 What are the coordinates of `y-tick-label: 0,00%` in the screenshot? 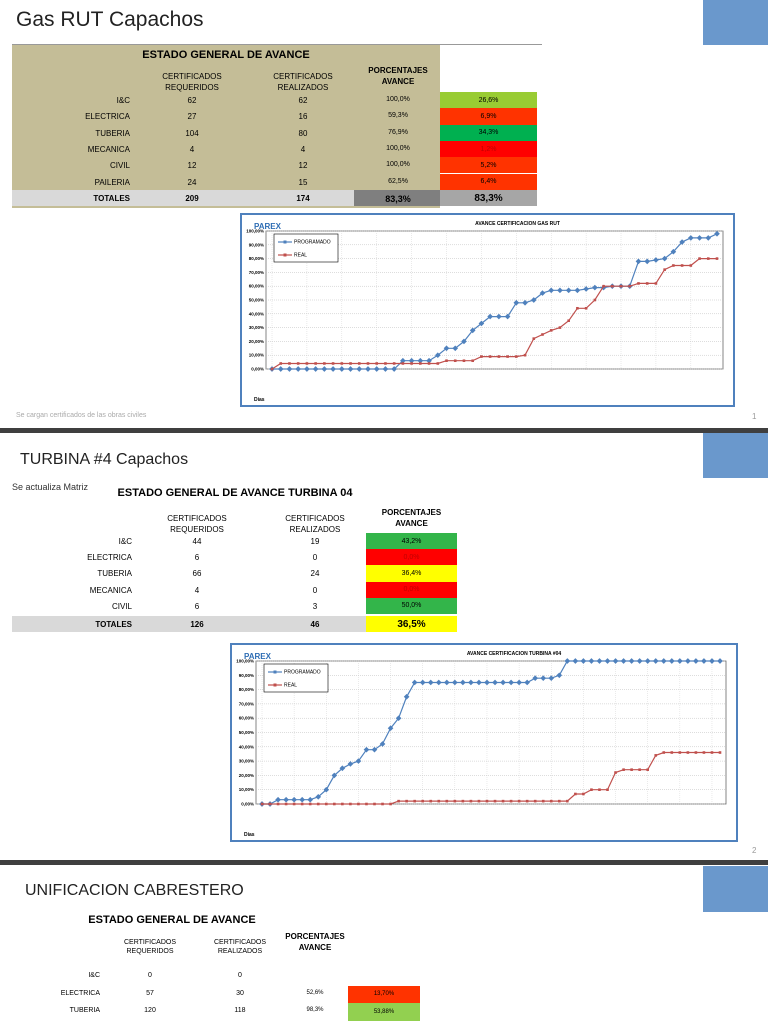 It's located at (247, 804).